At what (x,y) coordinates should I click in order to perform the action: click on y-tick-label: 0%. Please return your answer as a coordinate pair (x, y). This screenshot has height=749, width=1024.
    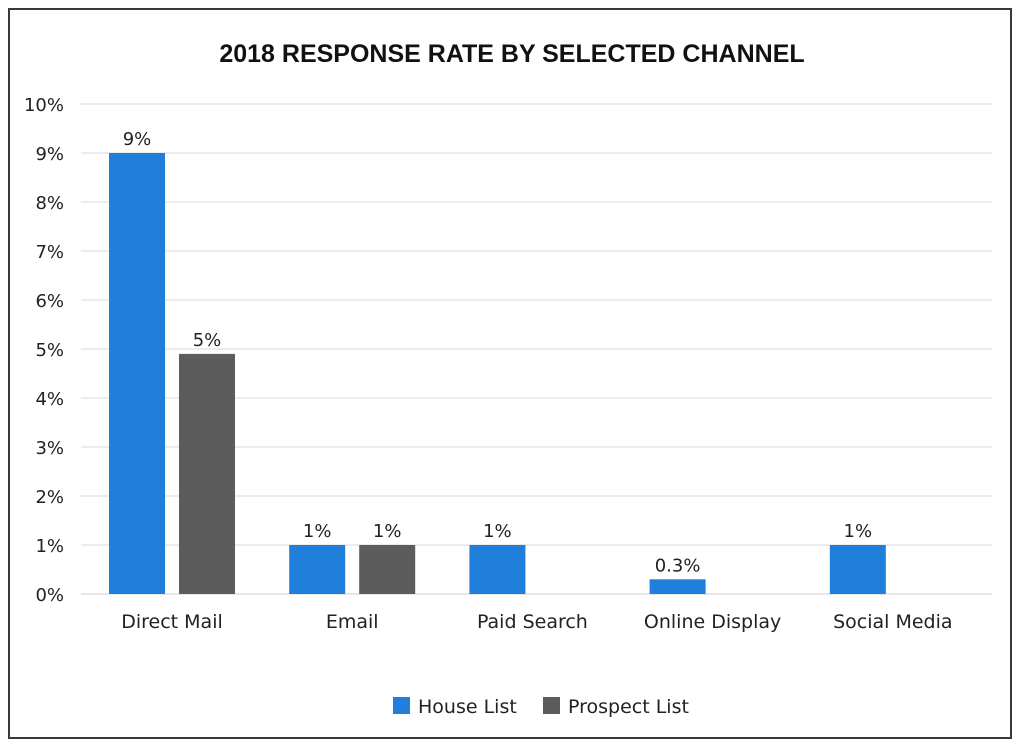
    Looking at the image, I should click on (49, 595).